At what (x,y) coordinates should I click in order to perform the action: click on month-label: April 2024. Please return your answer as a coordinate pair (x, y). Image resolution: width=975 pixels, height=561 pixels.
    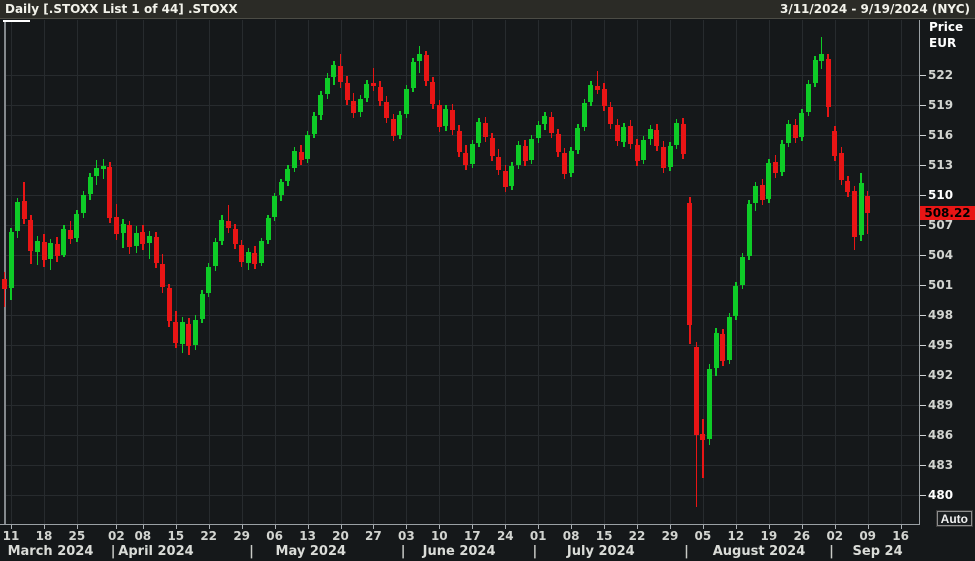
    Looking at the image, I should click on (156, 551).